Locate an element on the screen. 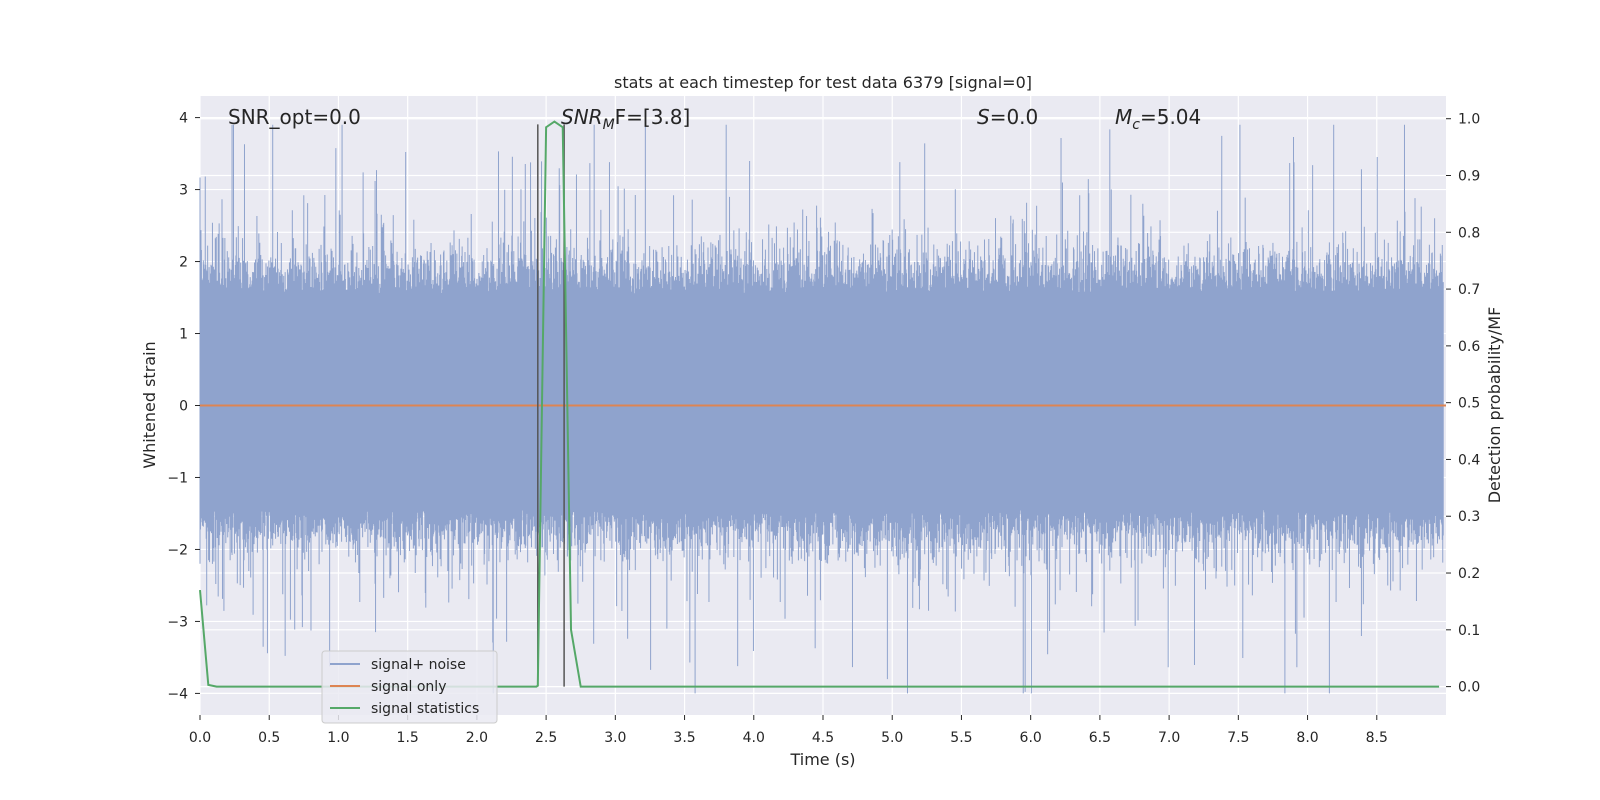  annotation-snr-mf: SNRMF=[3.8] is located at coordinates (625, 119).